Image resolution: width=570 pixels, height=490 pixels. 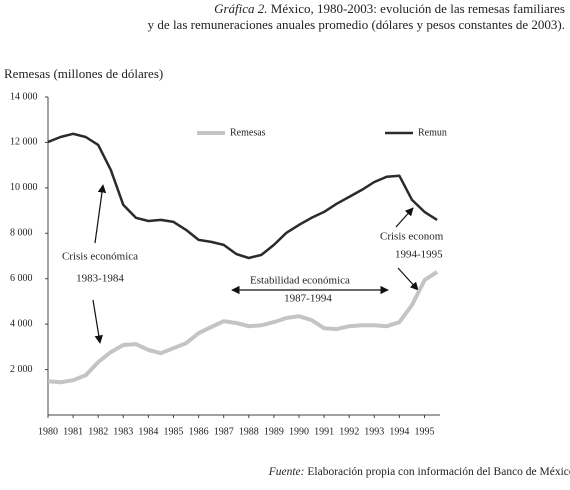 What do you see at coordinates (83, 73) in the screenshot?
I see `y-axis-label: Remesas (millones de dólares)` at bounding box center [83, 73].